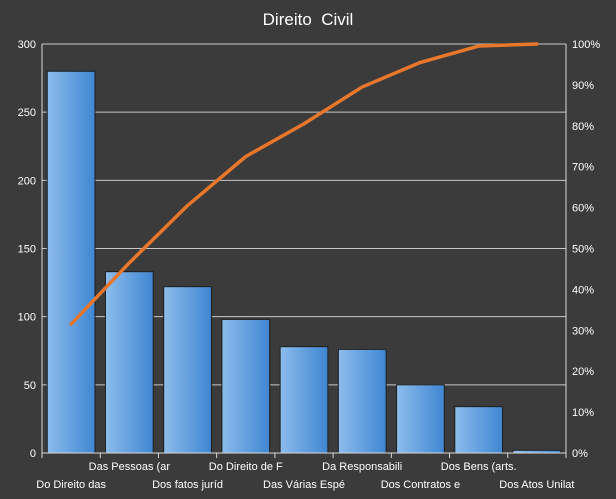 The height and width of the screenshot is (499, 616). What do you see at coordinates (27, 113) in the screenshot?
I see `y-tick-label: 250` at bounding box center [27, 113].